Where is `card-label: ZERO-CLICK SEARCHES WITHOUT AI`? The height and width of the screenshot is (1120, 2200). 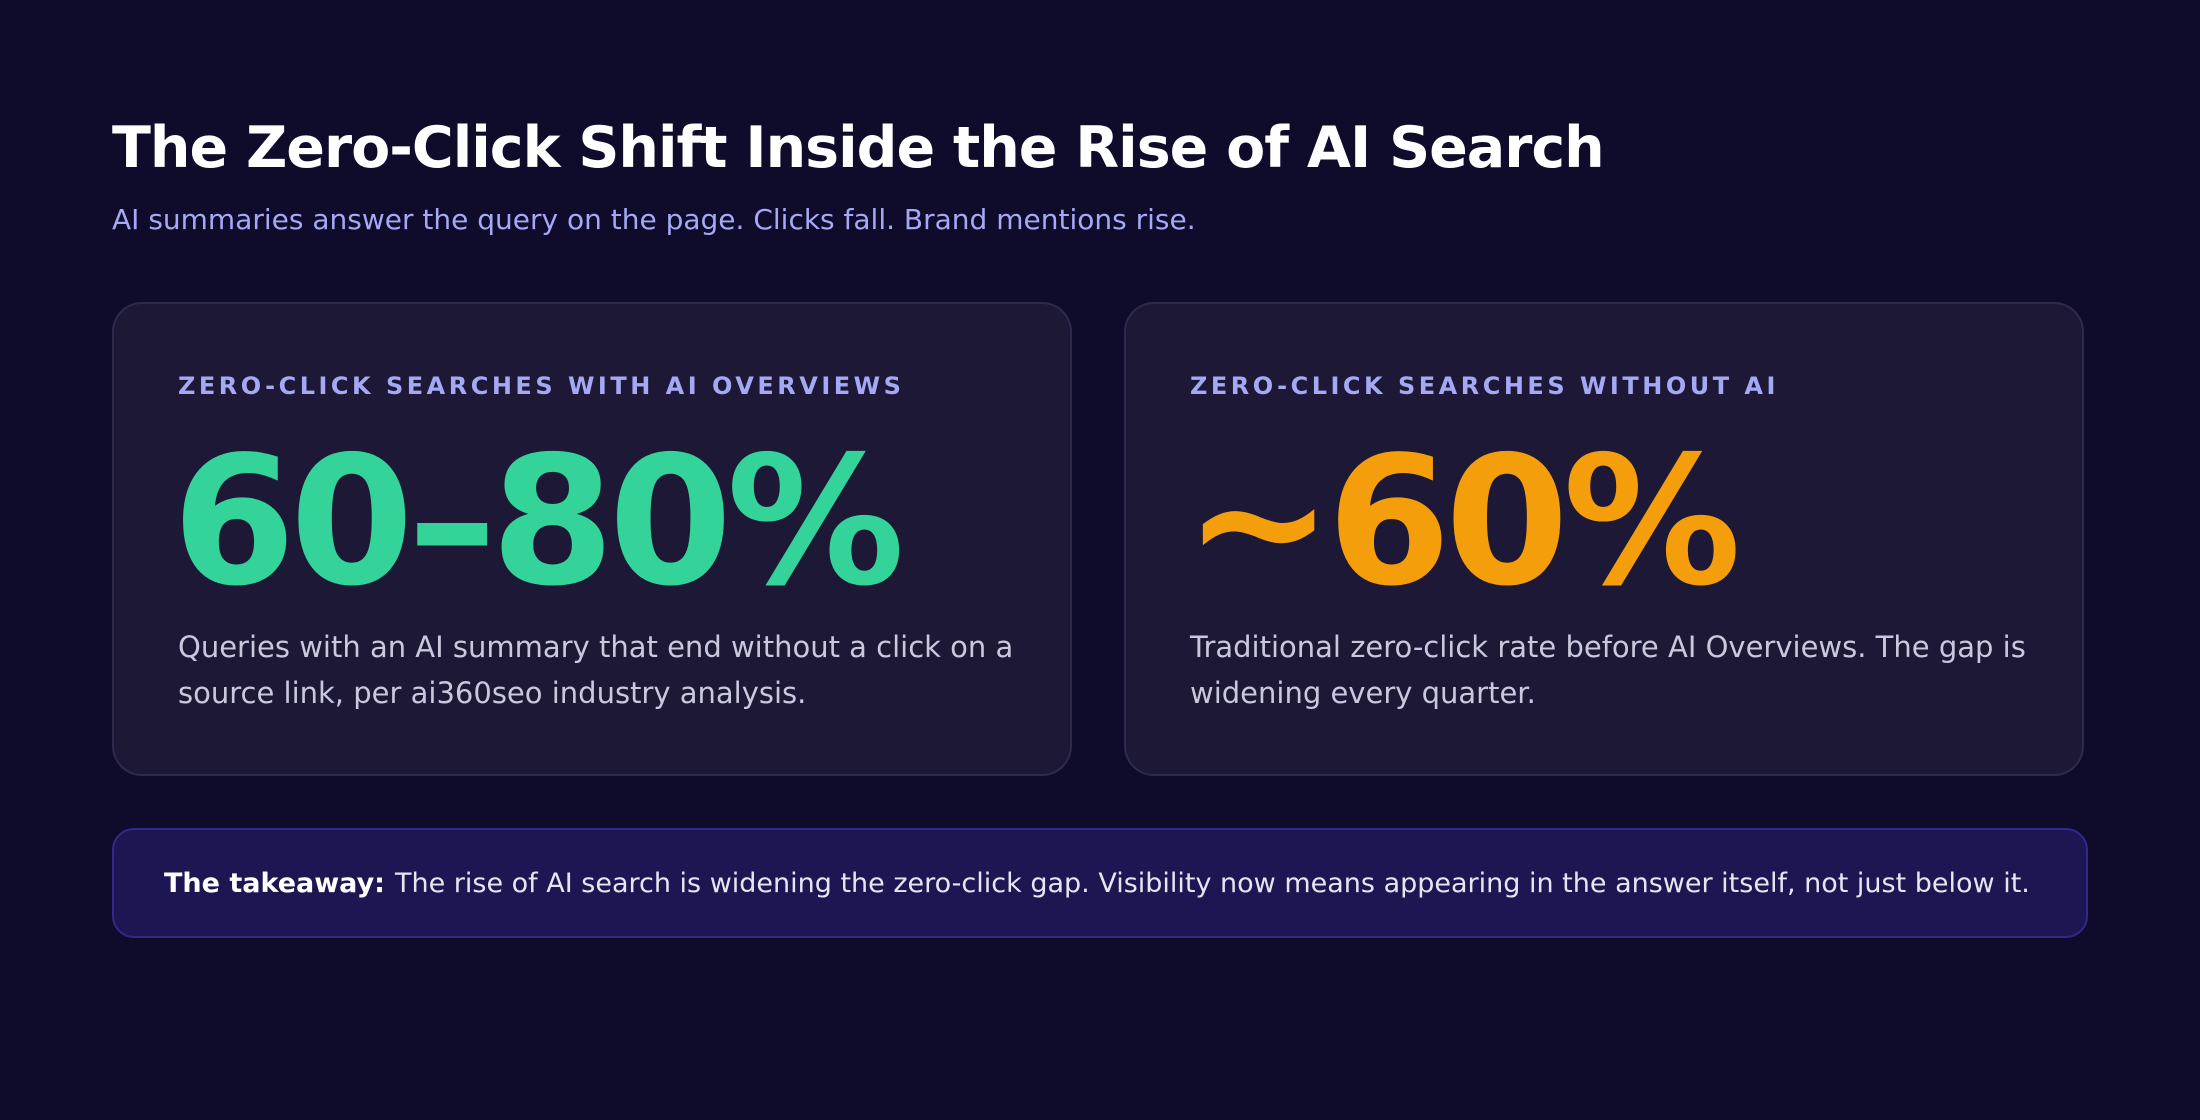 card-label: ZERO-CLICK SEARCHES WITHOUT AI is located at coordinates (1484, 386).